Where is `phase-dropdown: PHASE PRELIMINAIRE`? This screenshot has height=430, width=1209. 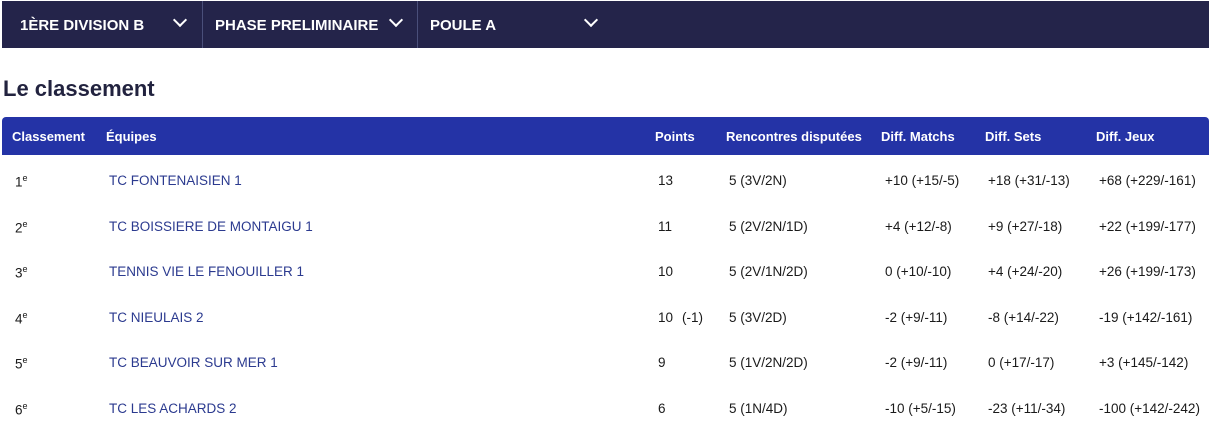
phase-dropdown: PHASE PRELIMINAIRE is located at coordinates (310, 24).